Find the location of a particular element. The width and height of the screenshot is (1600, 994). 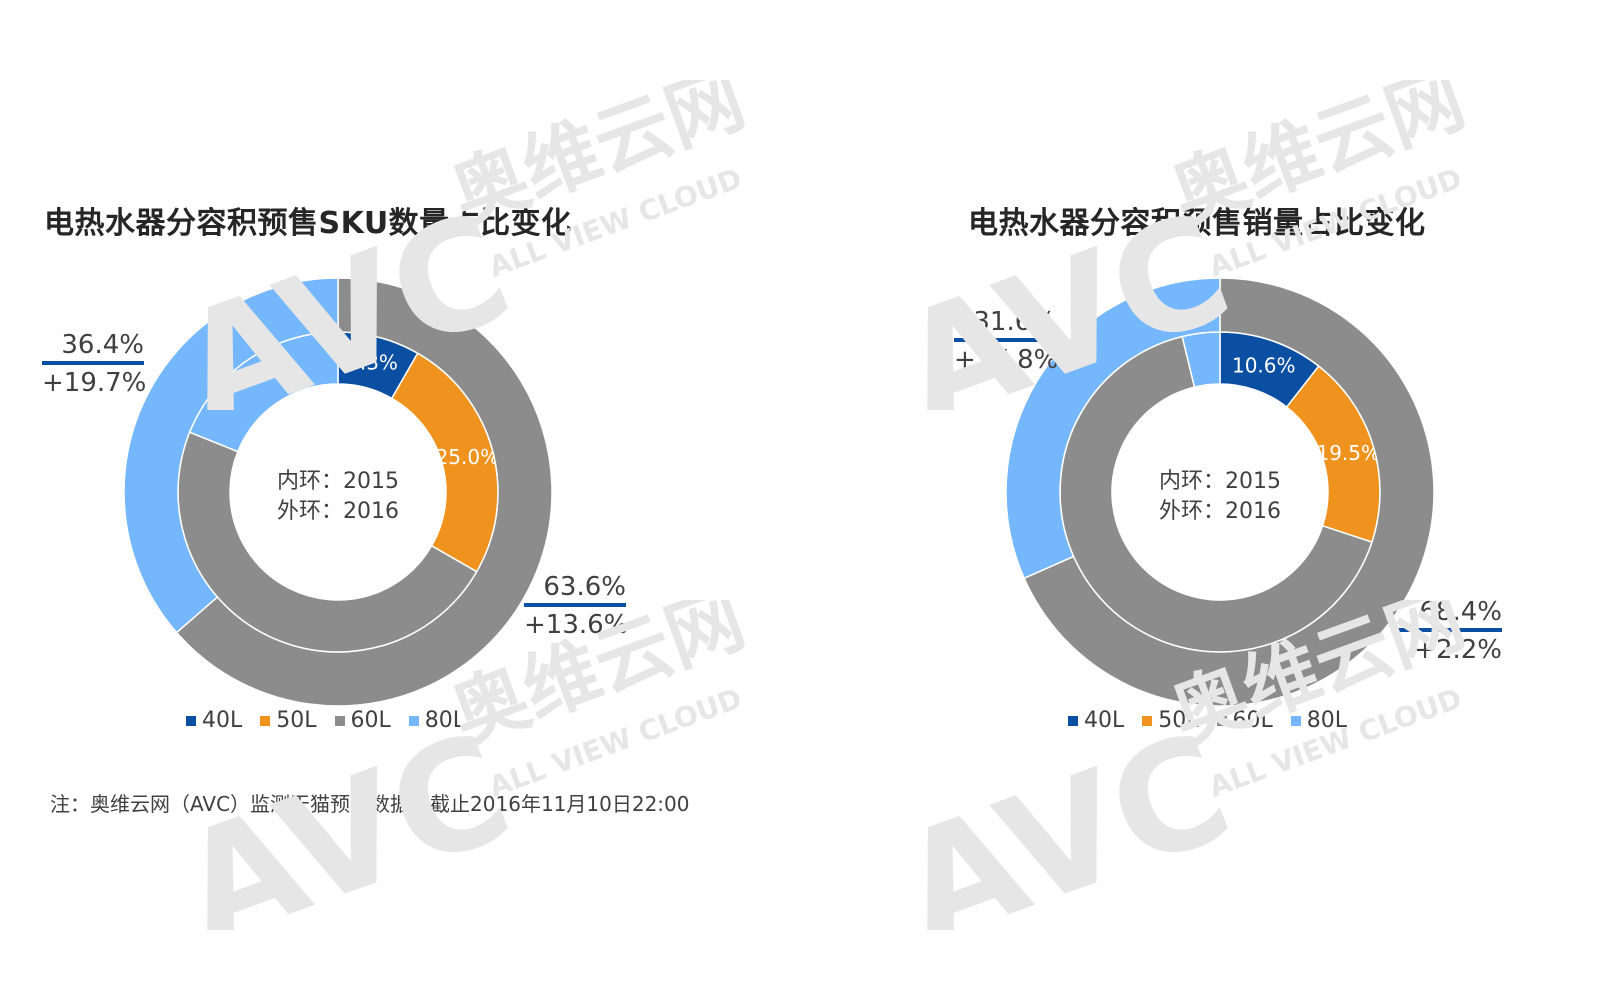

callout-60l: 63.6% +13.6% is located at coordinates (576, 606).